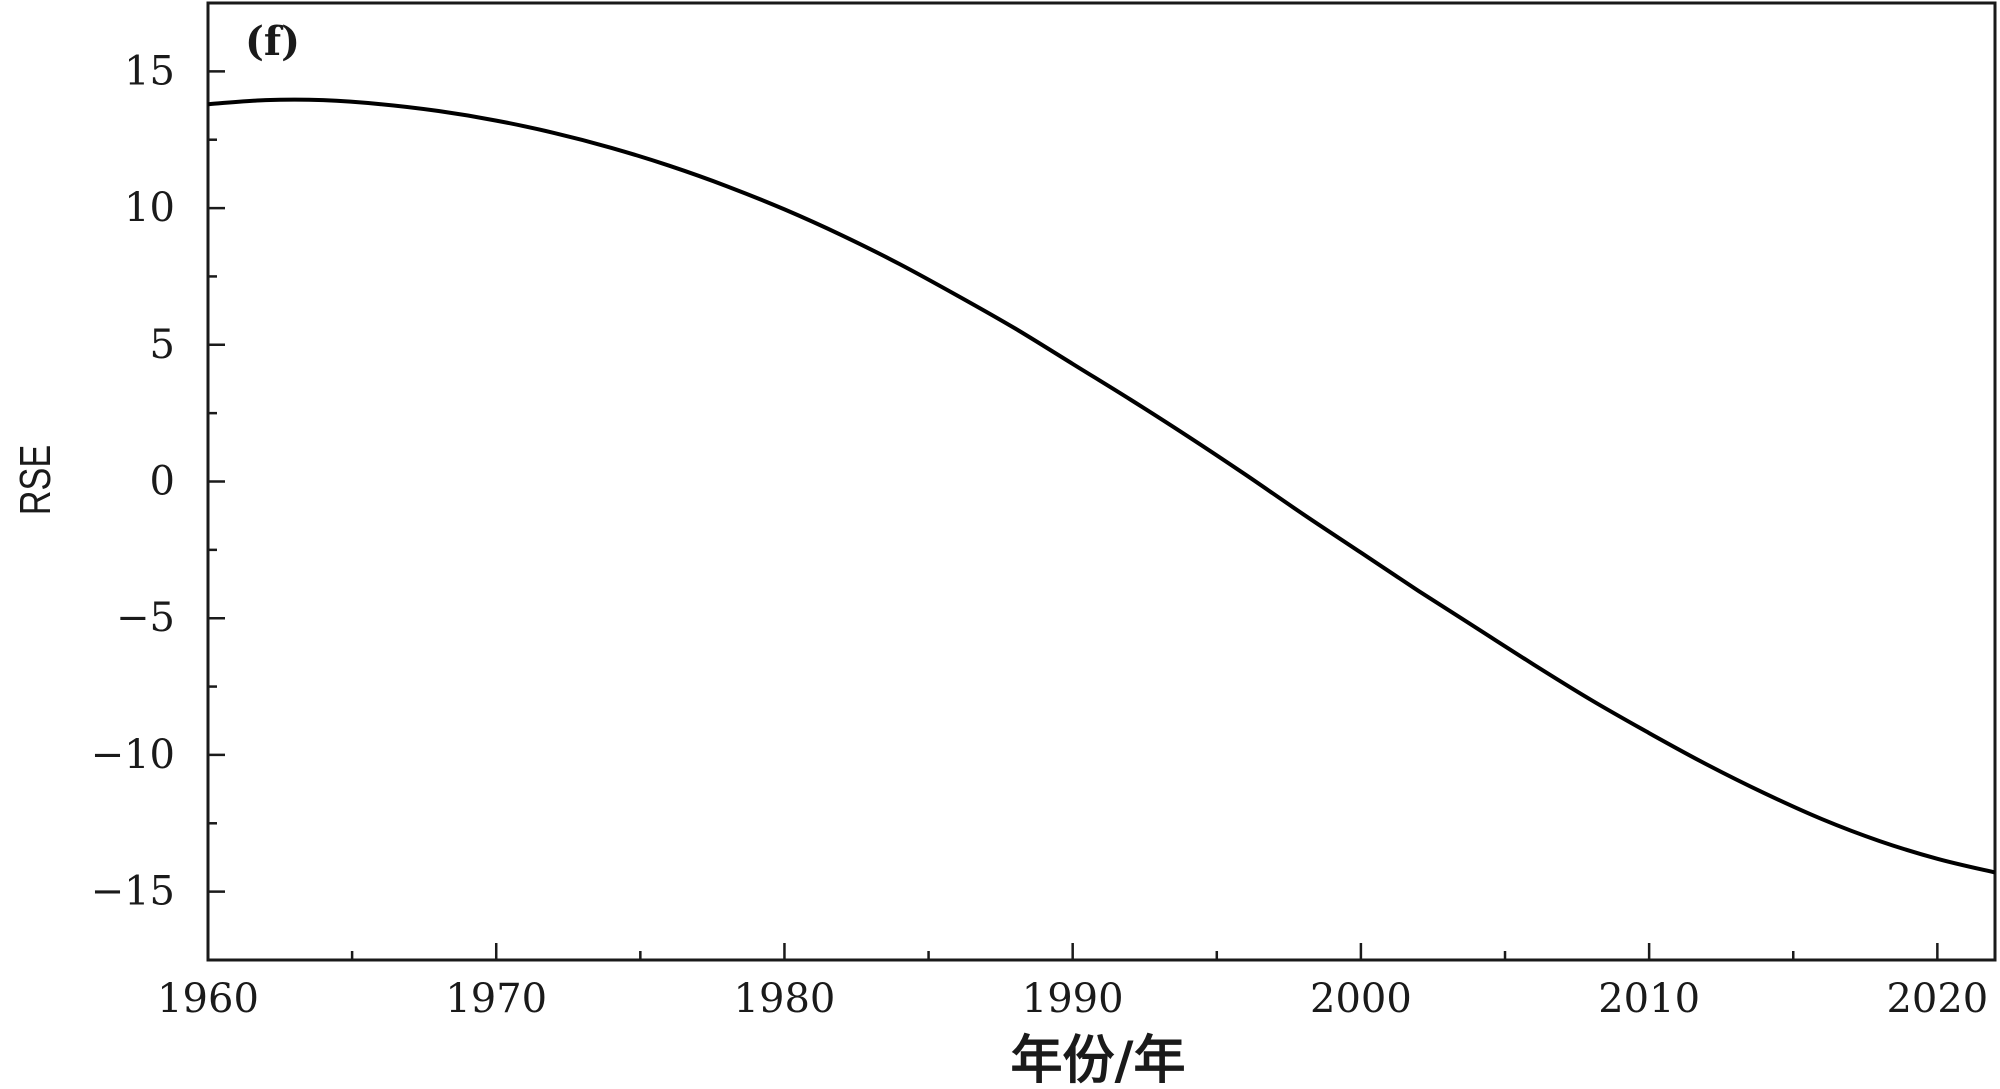 This screenshot has width=2000, height=1089. What do you see at coordinates (149, 208) in the screenshot?
I see `y-tick-label: 10` at bounding box center [149, 208].